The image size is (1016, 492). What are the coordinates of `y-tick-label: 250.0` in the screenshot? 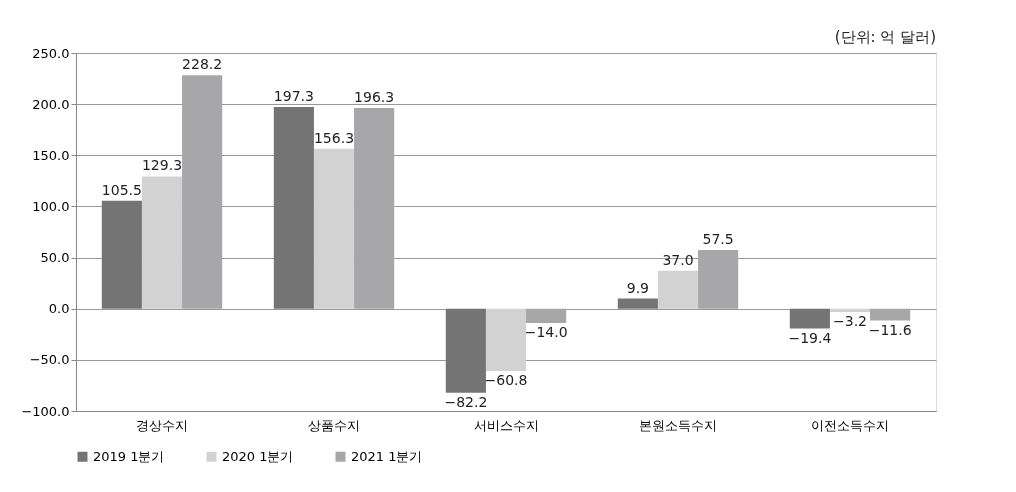 It's located at (51, 53).